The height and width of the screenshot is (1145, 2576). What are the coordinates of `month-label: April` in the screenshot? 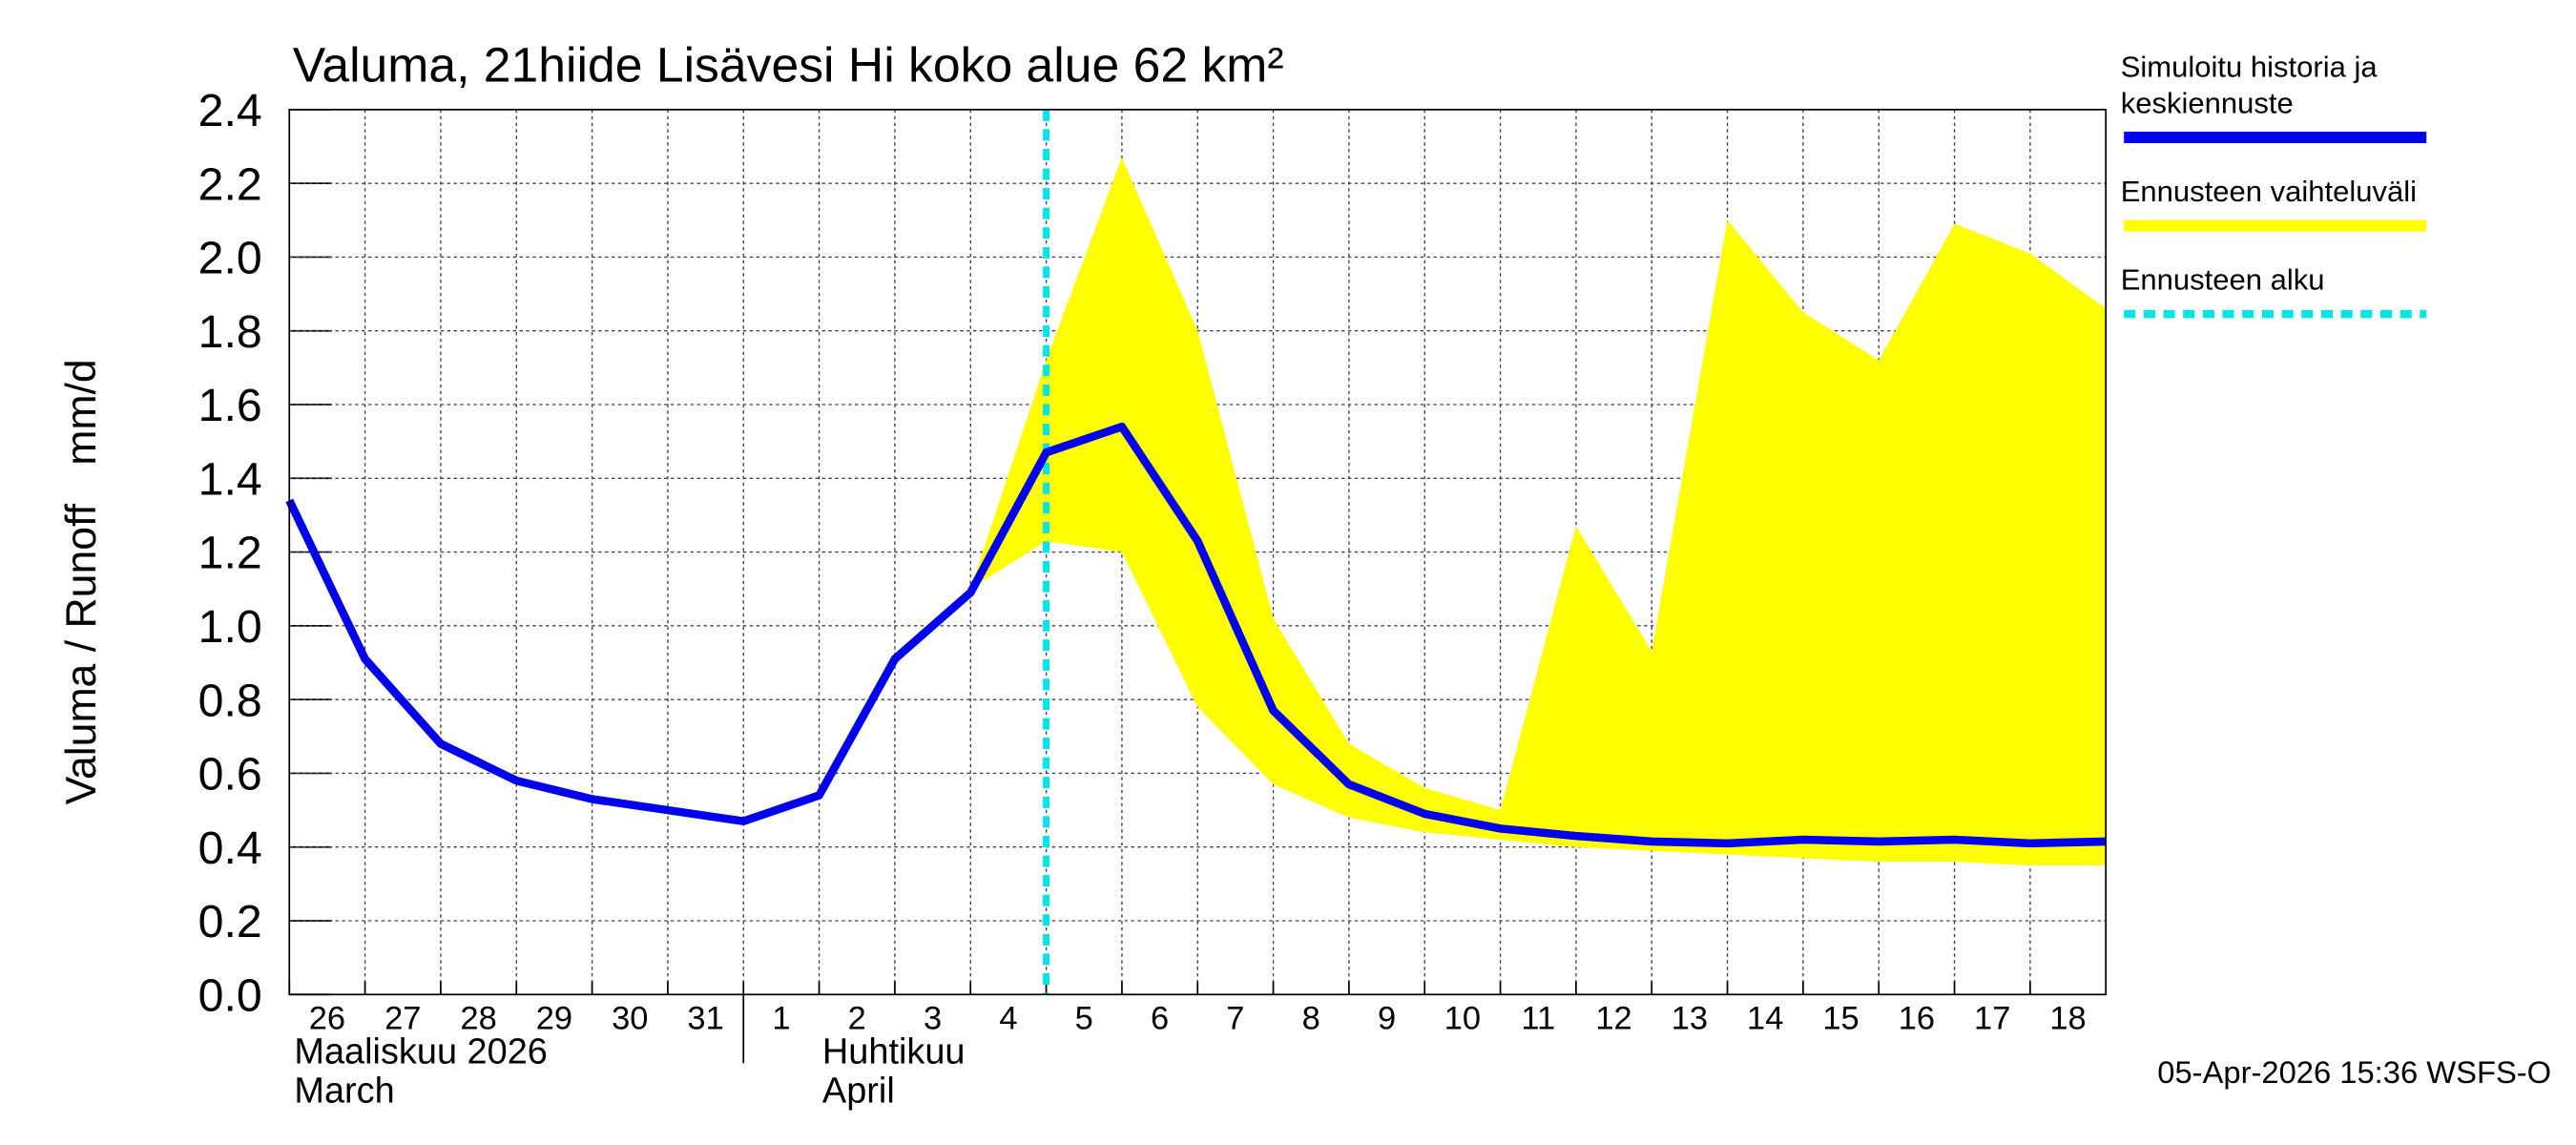 It's located at (858, 1092).